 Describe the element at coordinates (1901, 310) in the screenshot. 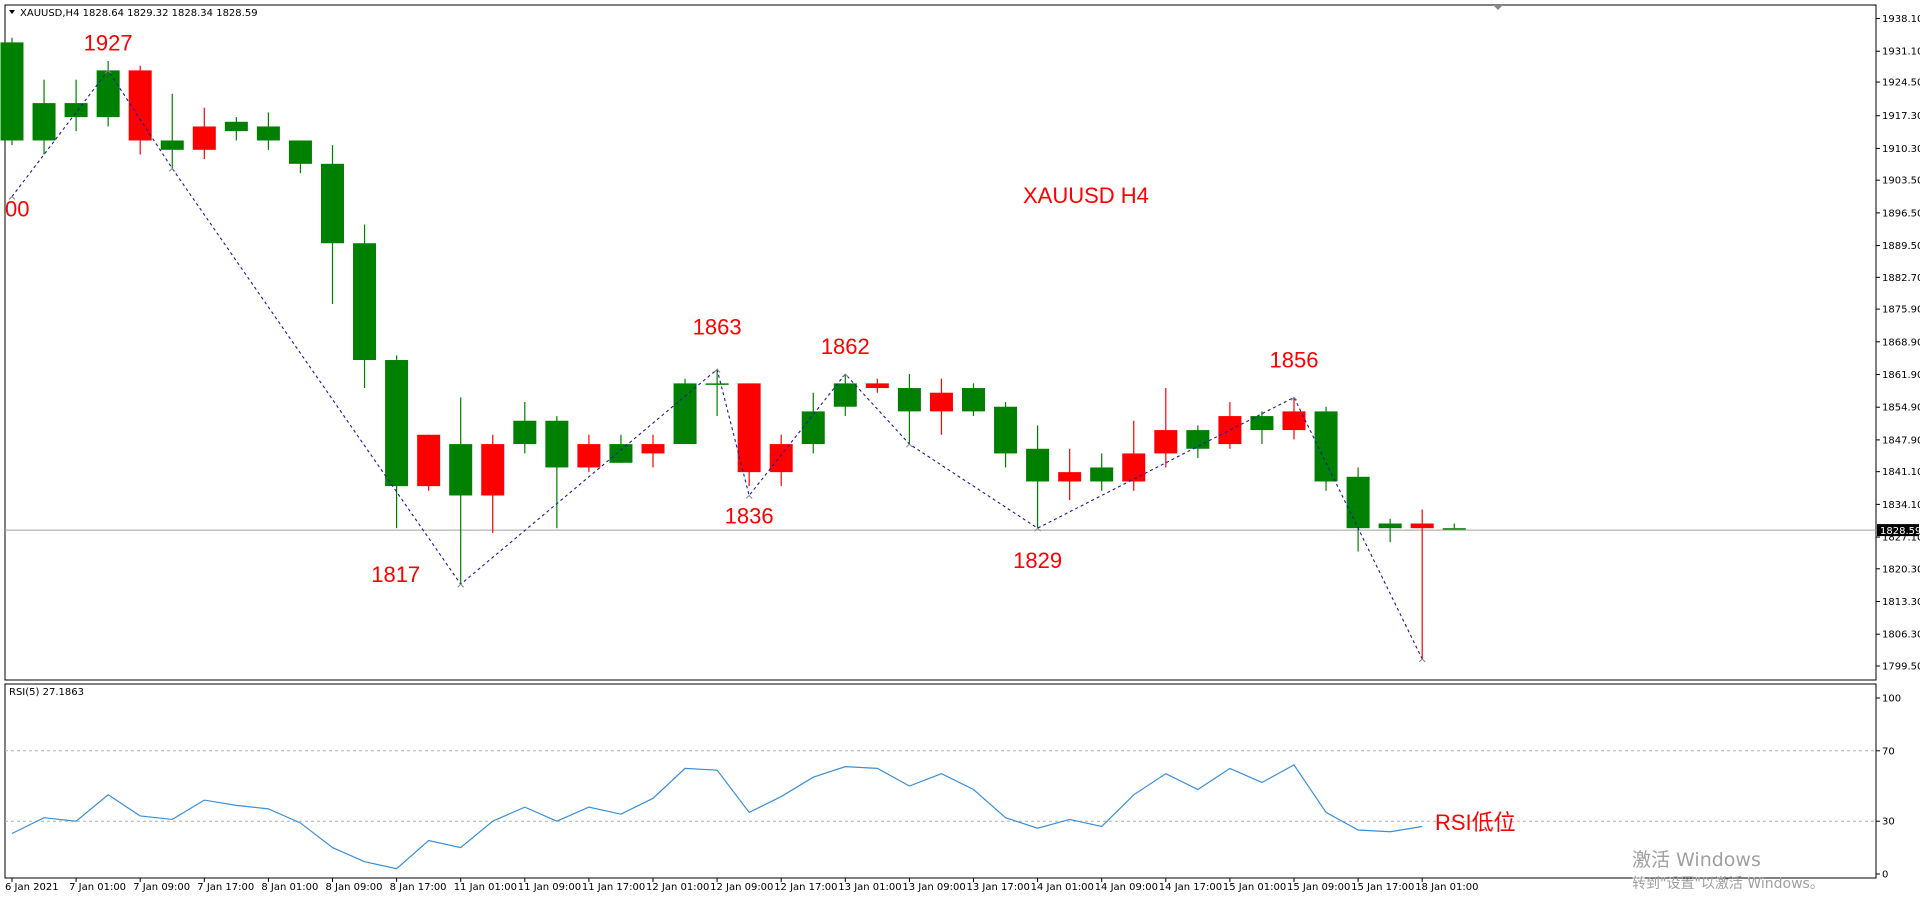

I see `price-axis-label: 1875.90` at that location.